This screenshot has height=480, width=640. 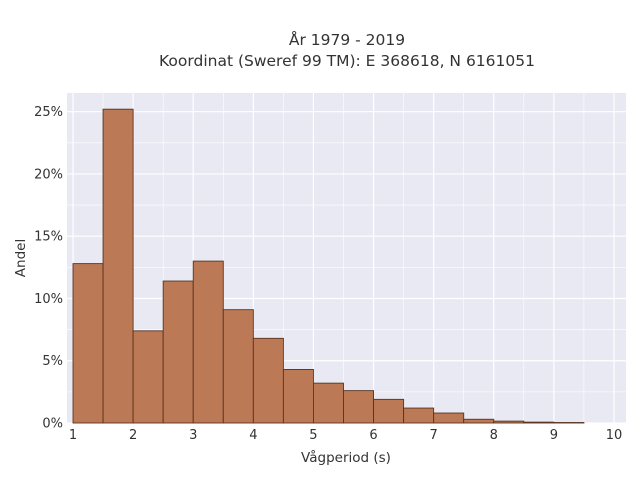 What do you see at coordinates (434, 435) in the screenshot?
I see `x-tick-label: 7` at bounding box center [434, 435].